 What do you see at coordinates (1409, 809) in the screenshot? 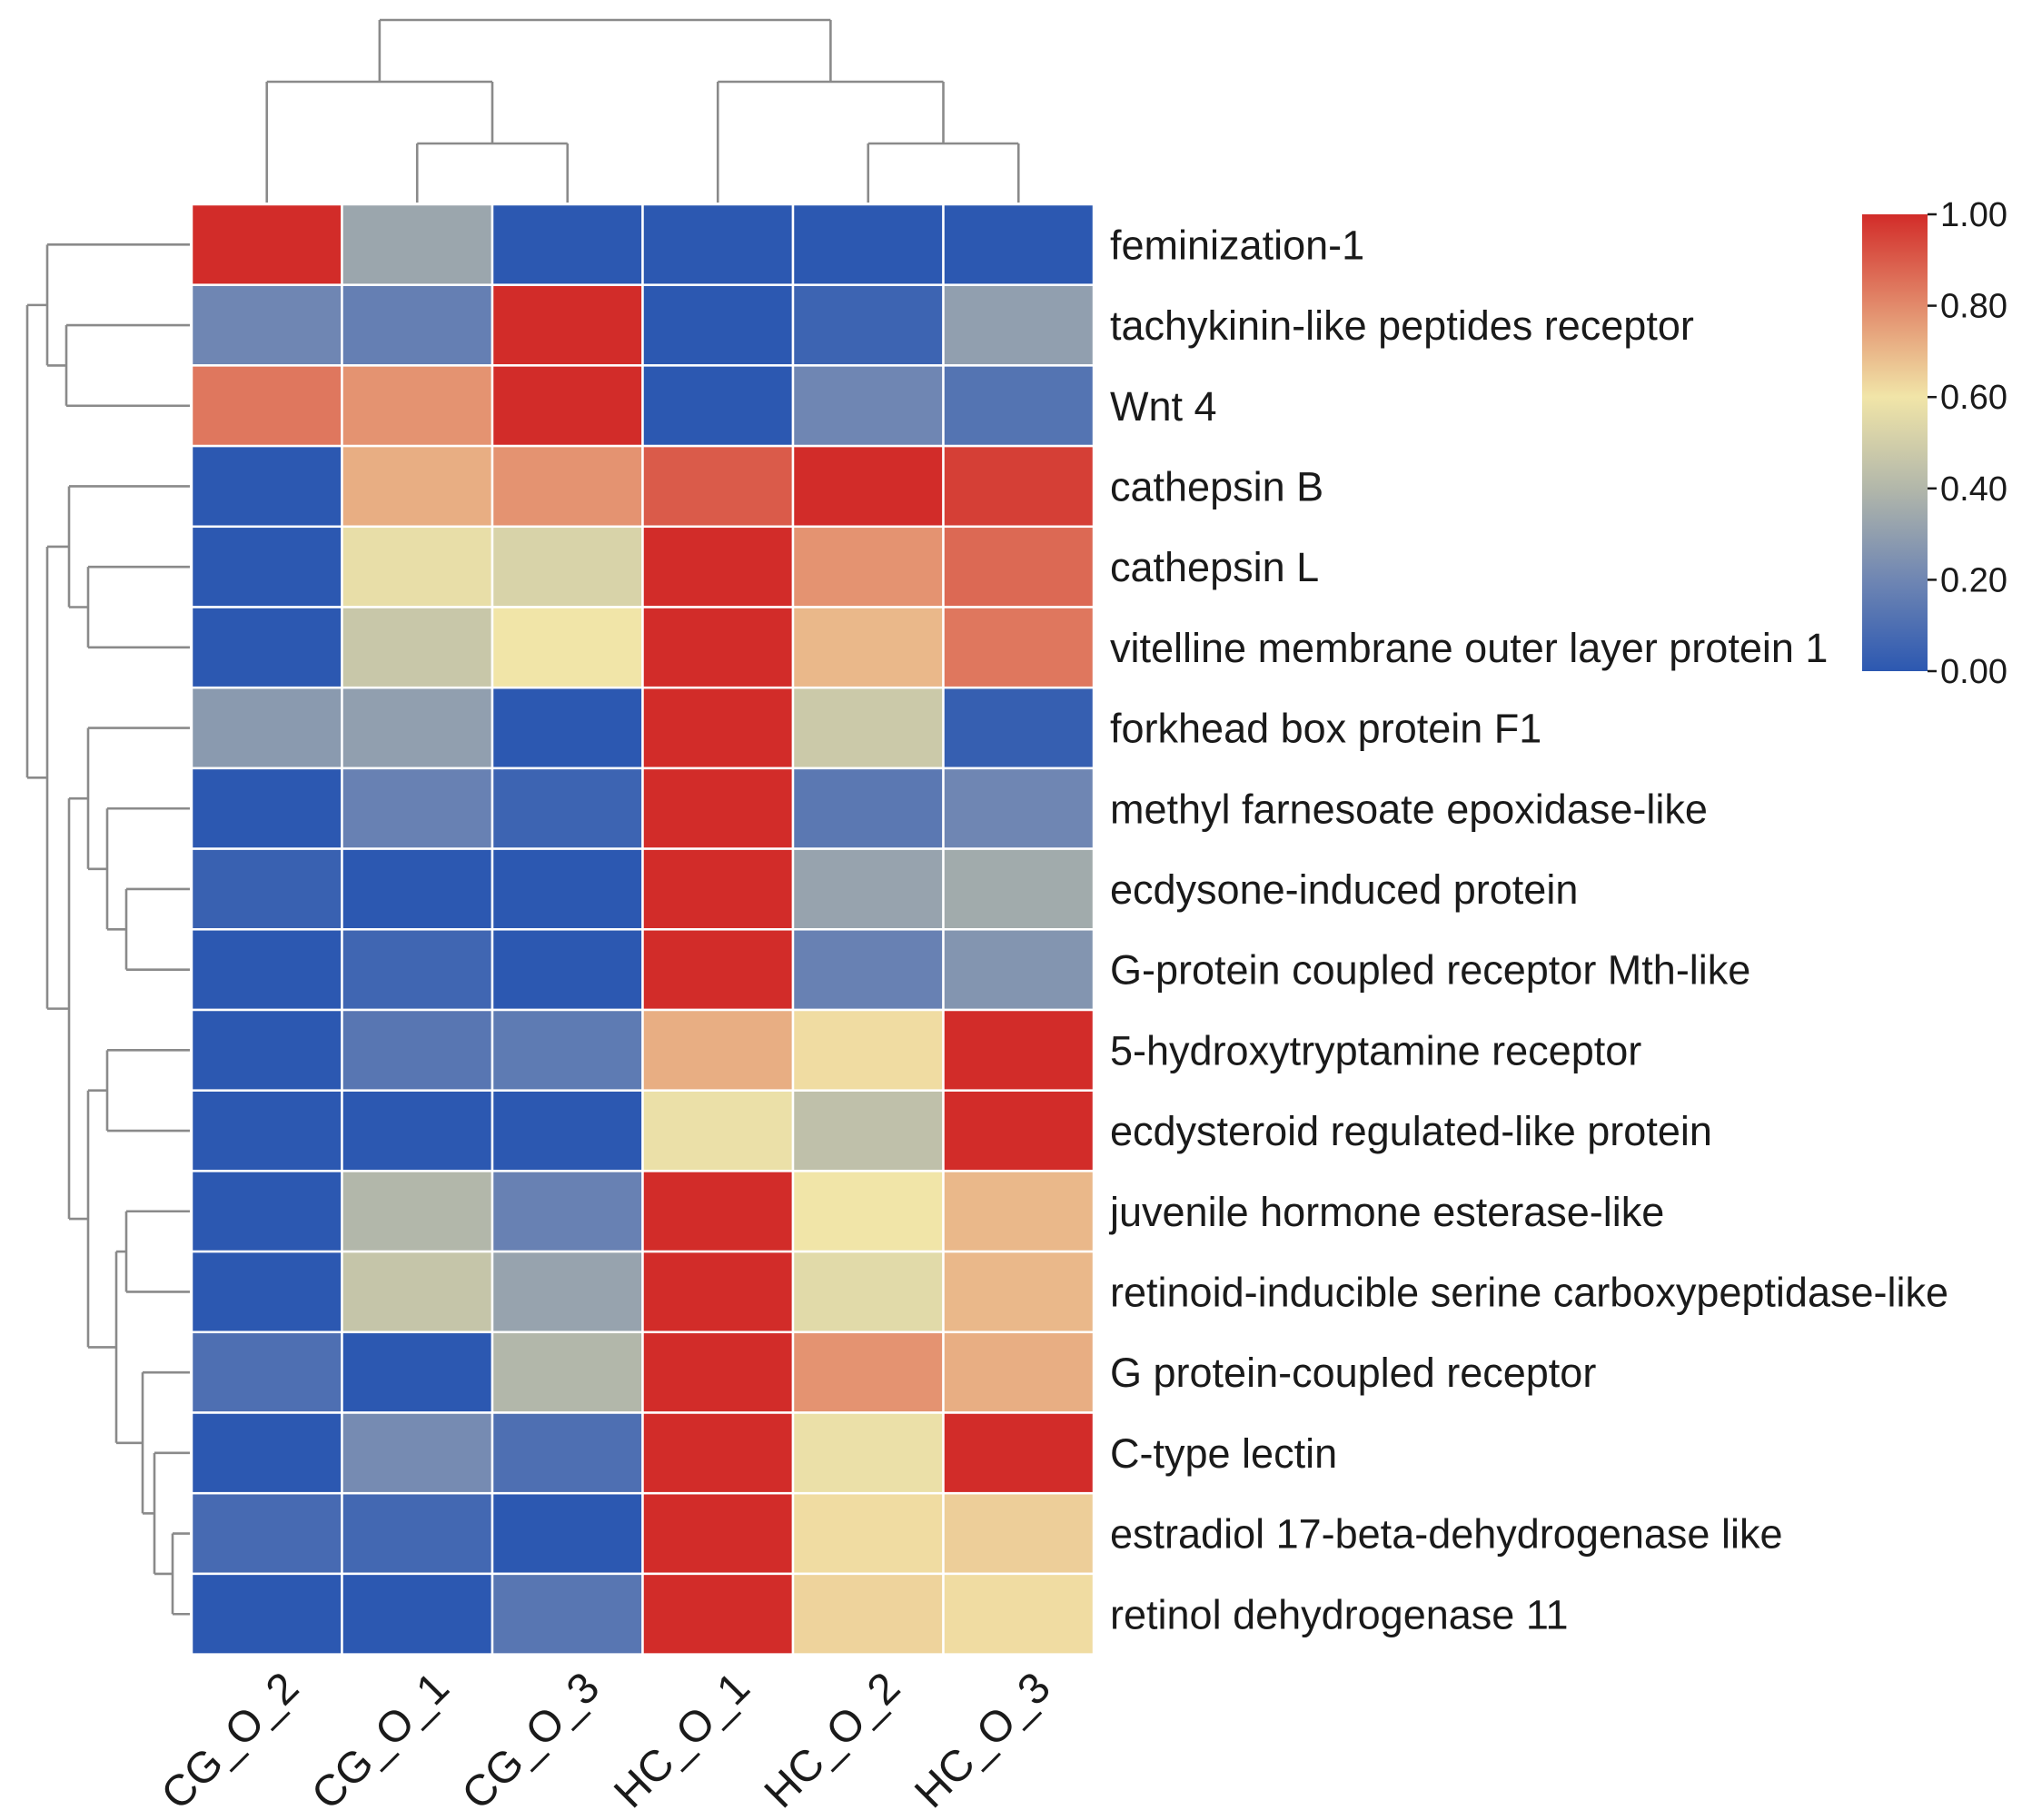
I see `row-label: methyl farnesoate epoxidase-like` at bounding box center [1409, 809].